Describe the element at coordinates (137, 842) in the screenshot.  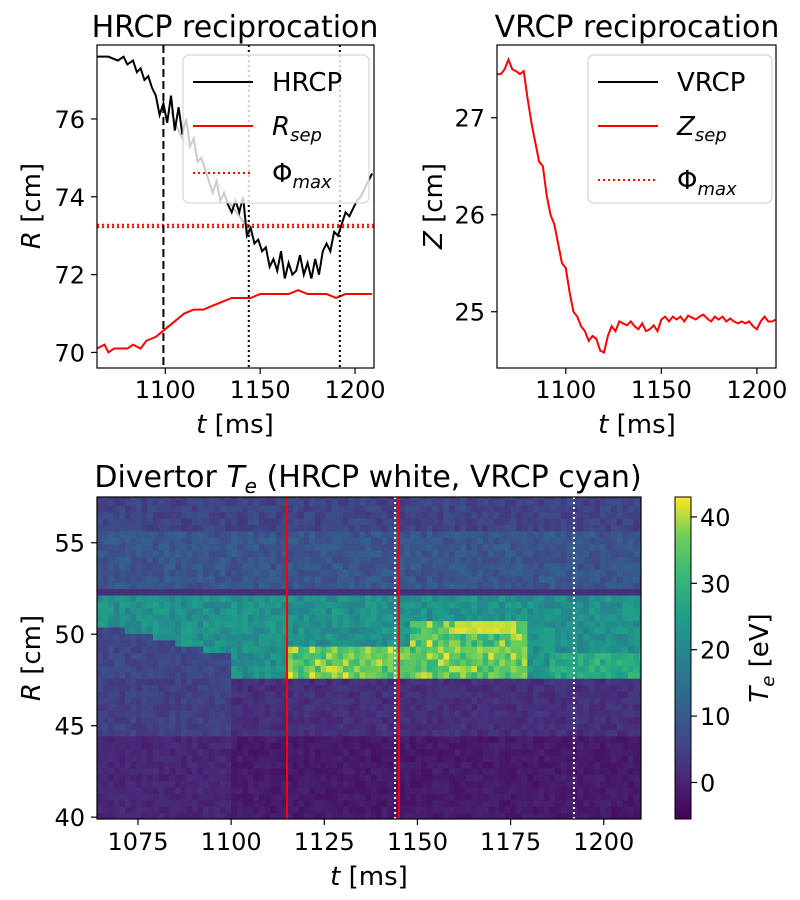
I see `divertor-xtick-label: 1075` at that location.